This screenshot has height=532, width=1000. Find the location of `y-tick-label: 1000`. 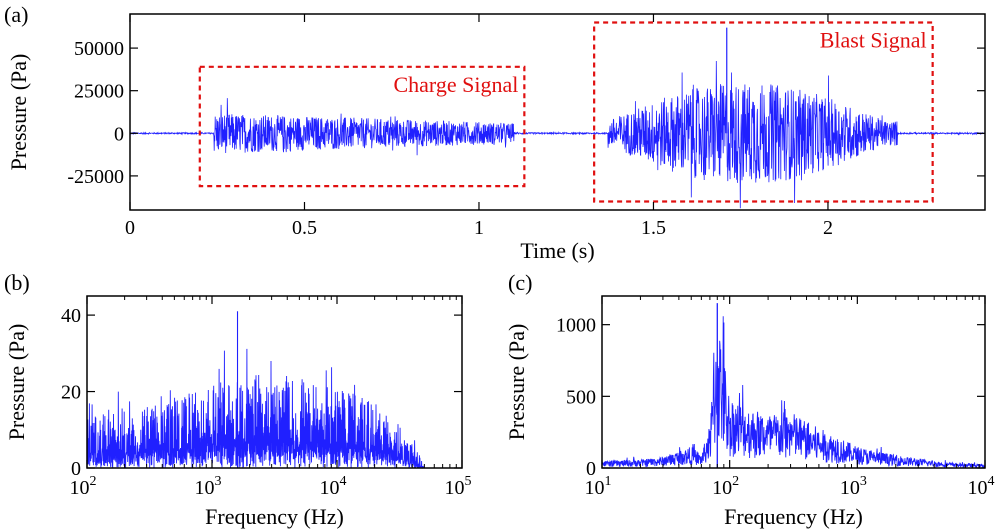

y-tick-label: 1000 is located at coordinates (576, 326).